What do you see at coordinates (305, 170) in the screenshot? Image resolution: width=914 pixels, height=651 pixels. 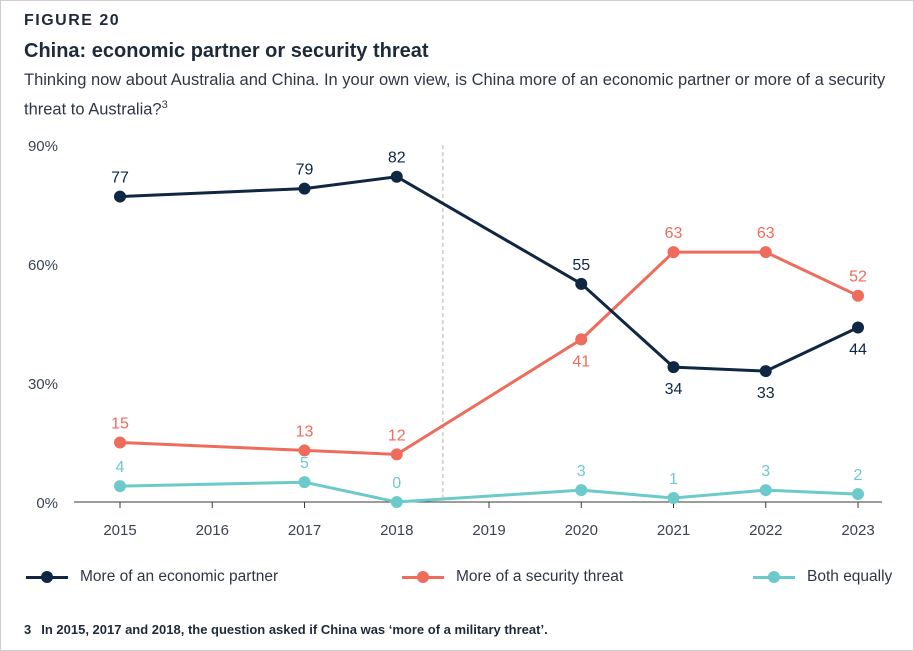 I see `data-label-0: 79` at bounding box center [305, 170].